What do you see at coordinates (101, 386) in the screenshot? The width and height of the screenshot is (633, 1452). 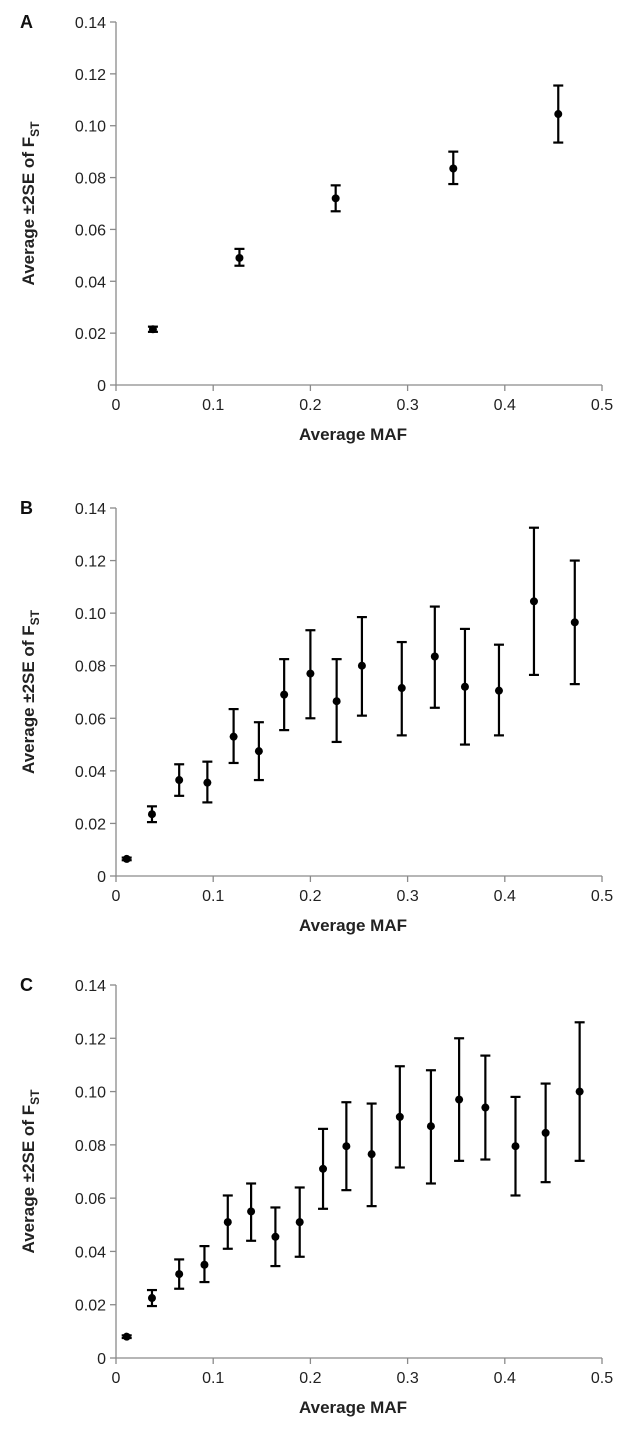 I see `chart-a-ytick-label: 0` at bounding box center [101, 386].